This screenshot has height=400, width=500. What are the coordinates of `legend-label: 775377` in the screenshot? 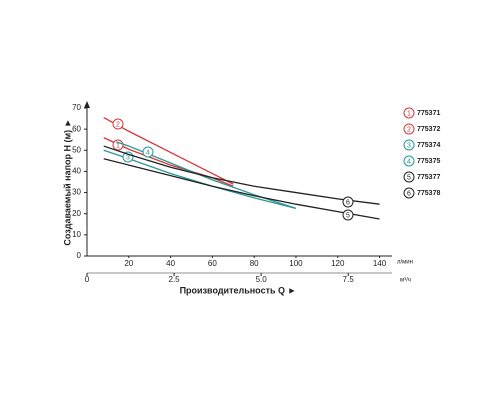 It's located at (428, 177).